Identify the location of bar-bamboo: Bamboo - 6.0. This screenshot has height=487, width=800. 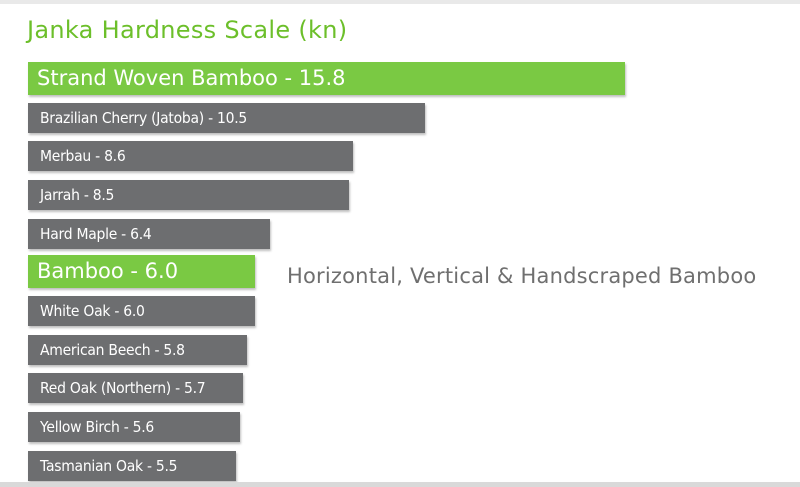
(141, 272).